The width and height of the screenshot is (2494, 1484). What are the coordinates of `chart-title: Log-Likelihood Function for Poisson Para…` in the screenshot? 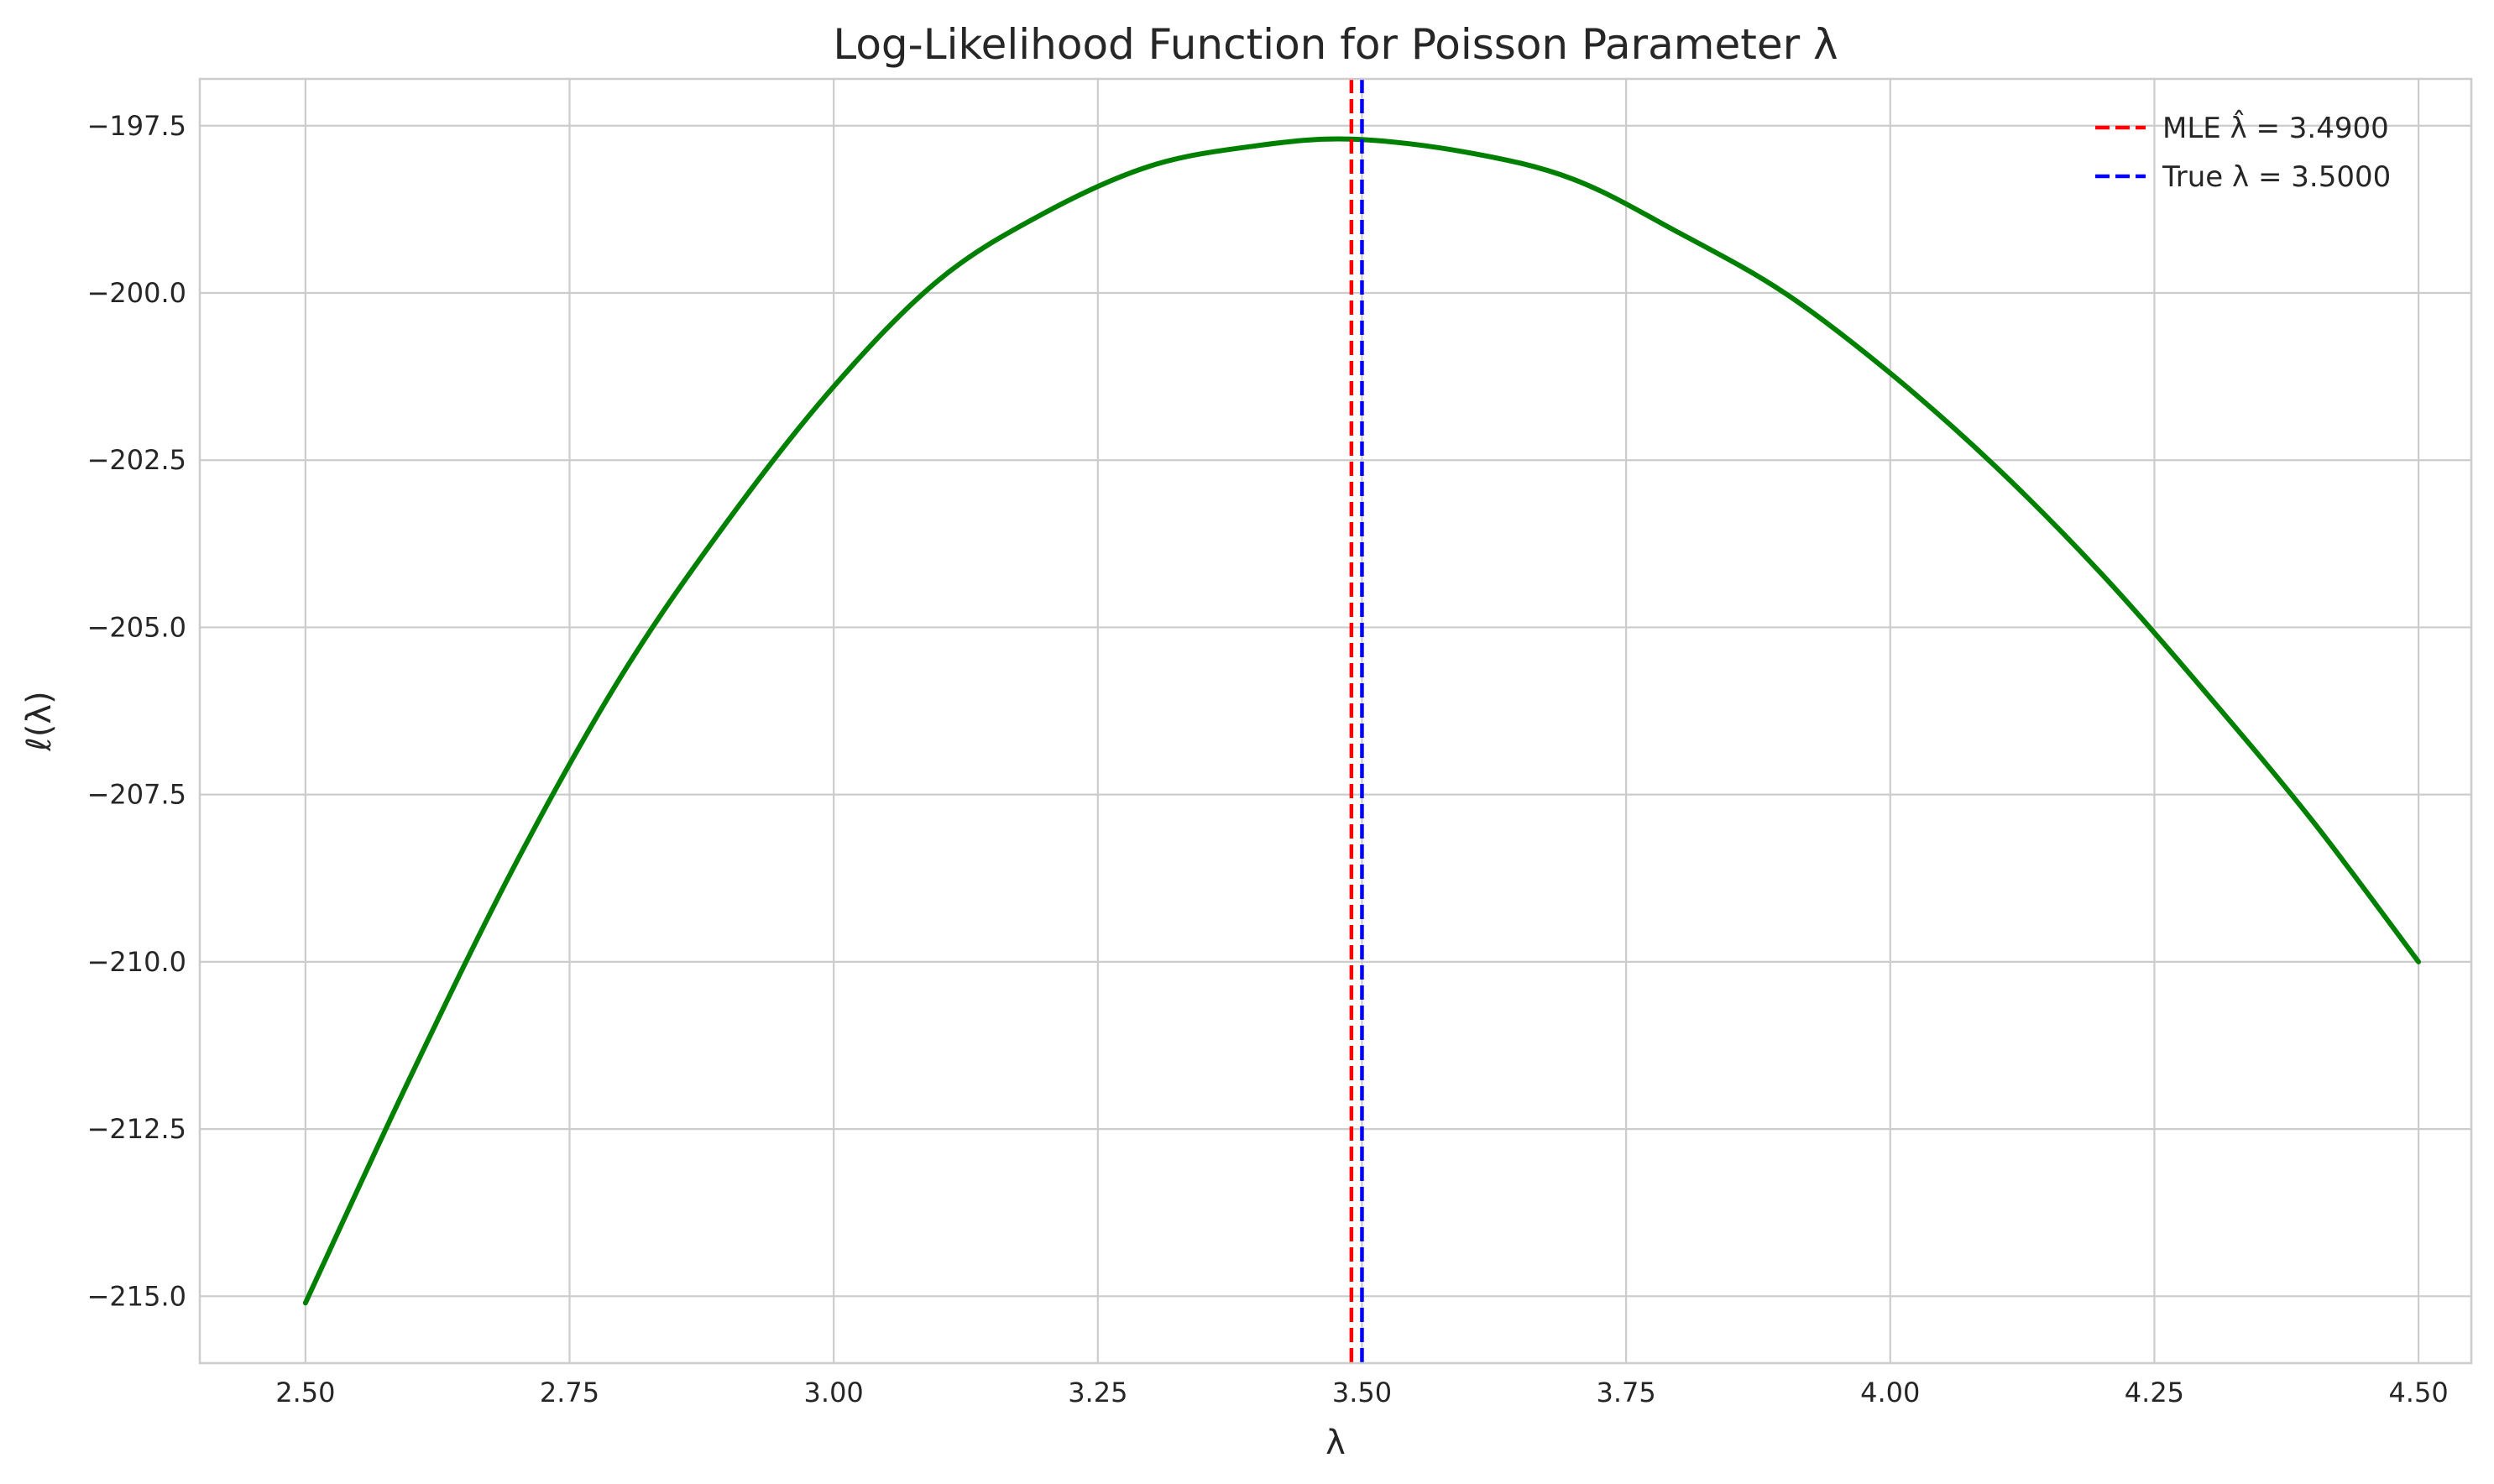 It's located at (1335, 44).